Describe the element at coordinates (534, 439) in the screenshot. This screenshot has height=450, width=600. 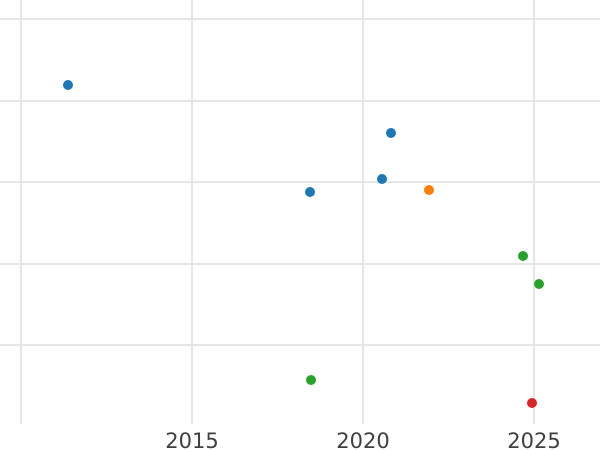
I see `x-tick-label: 2025` at that location.